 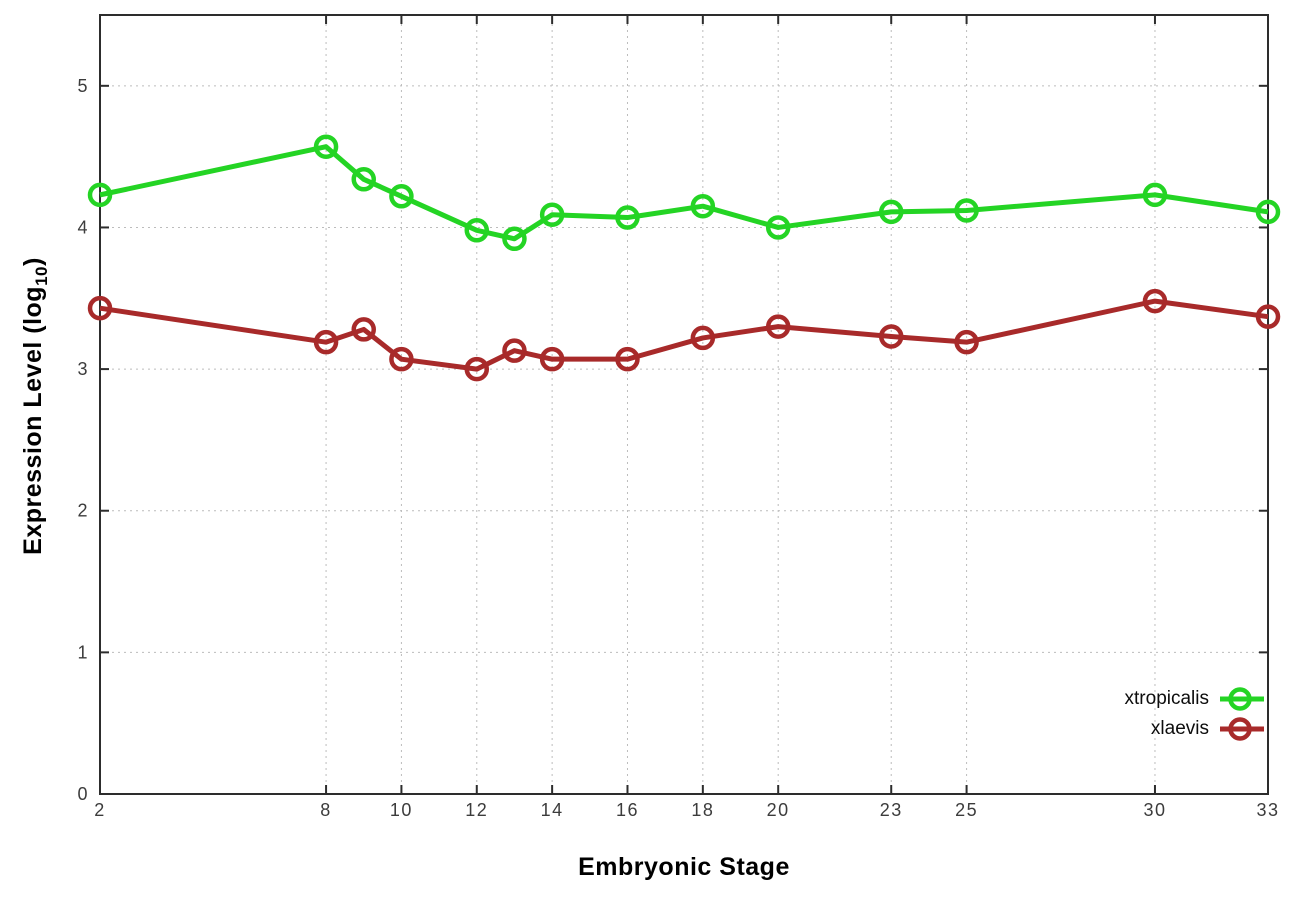 What do you see at coordinates (83, 652) in the screenshot?
I see `y-tick-label: 1` at bounding box center [83, 652].